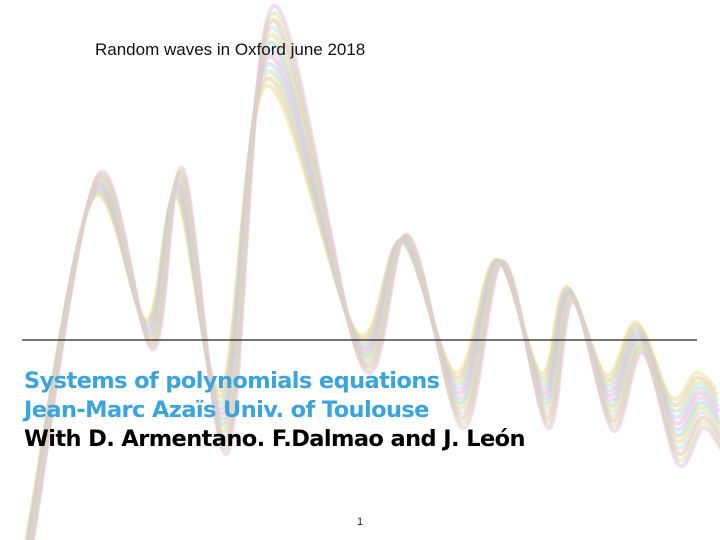  Describe the element at coordinates (230, 49) in the screenshot. I see `header-text: Random waves in Oxford june 2018` at that location.